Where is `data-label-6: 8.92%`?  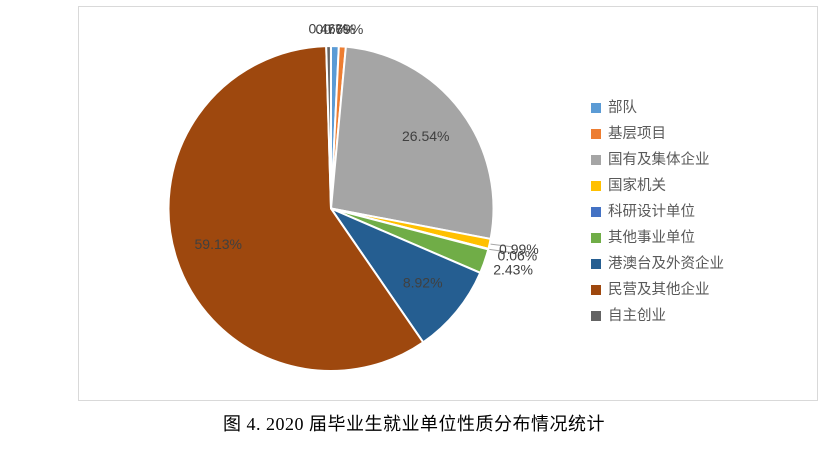 data-label-6: 8.92% is located at coordinates (423, 282).